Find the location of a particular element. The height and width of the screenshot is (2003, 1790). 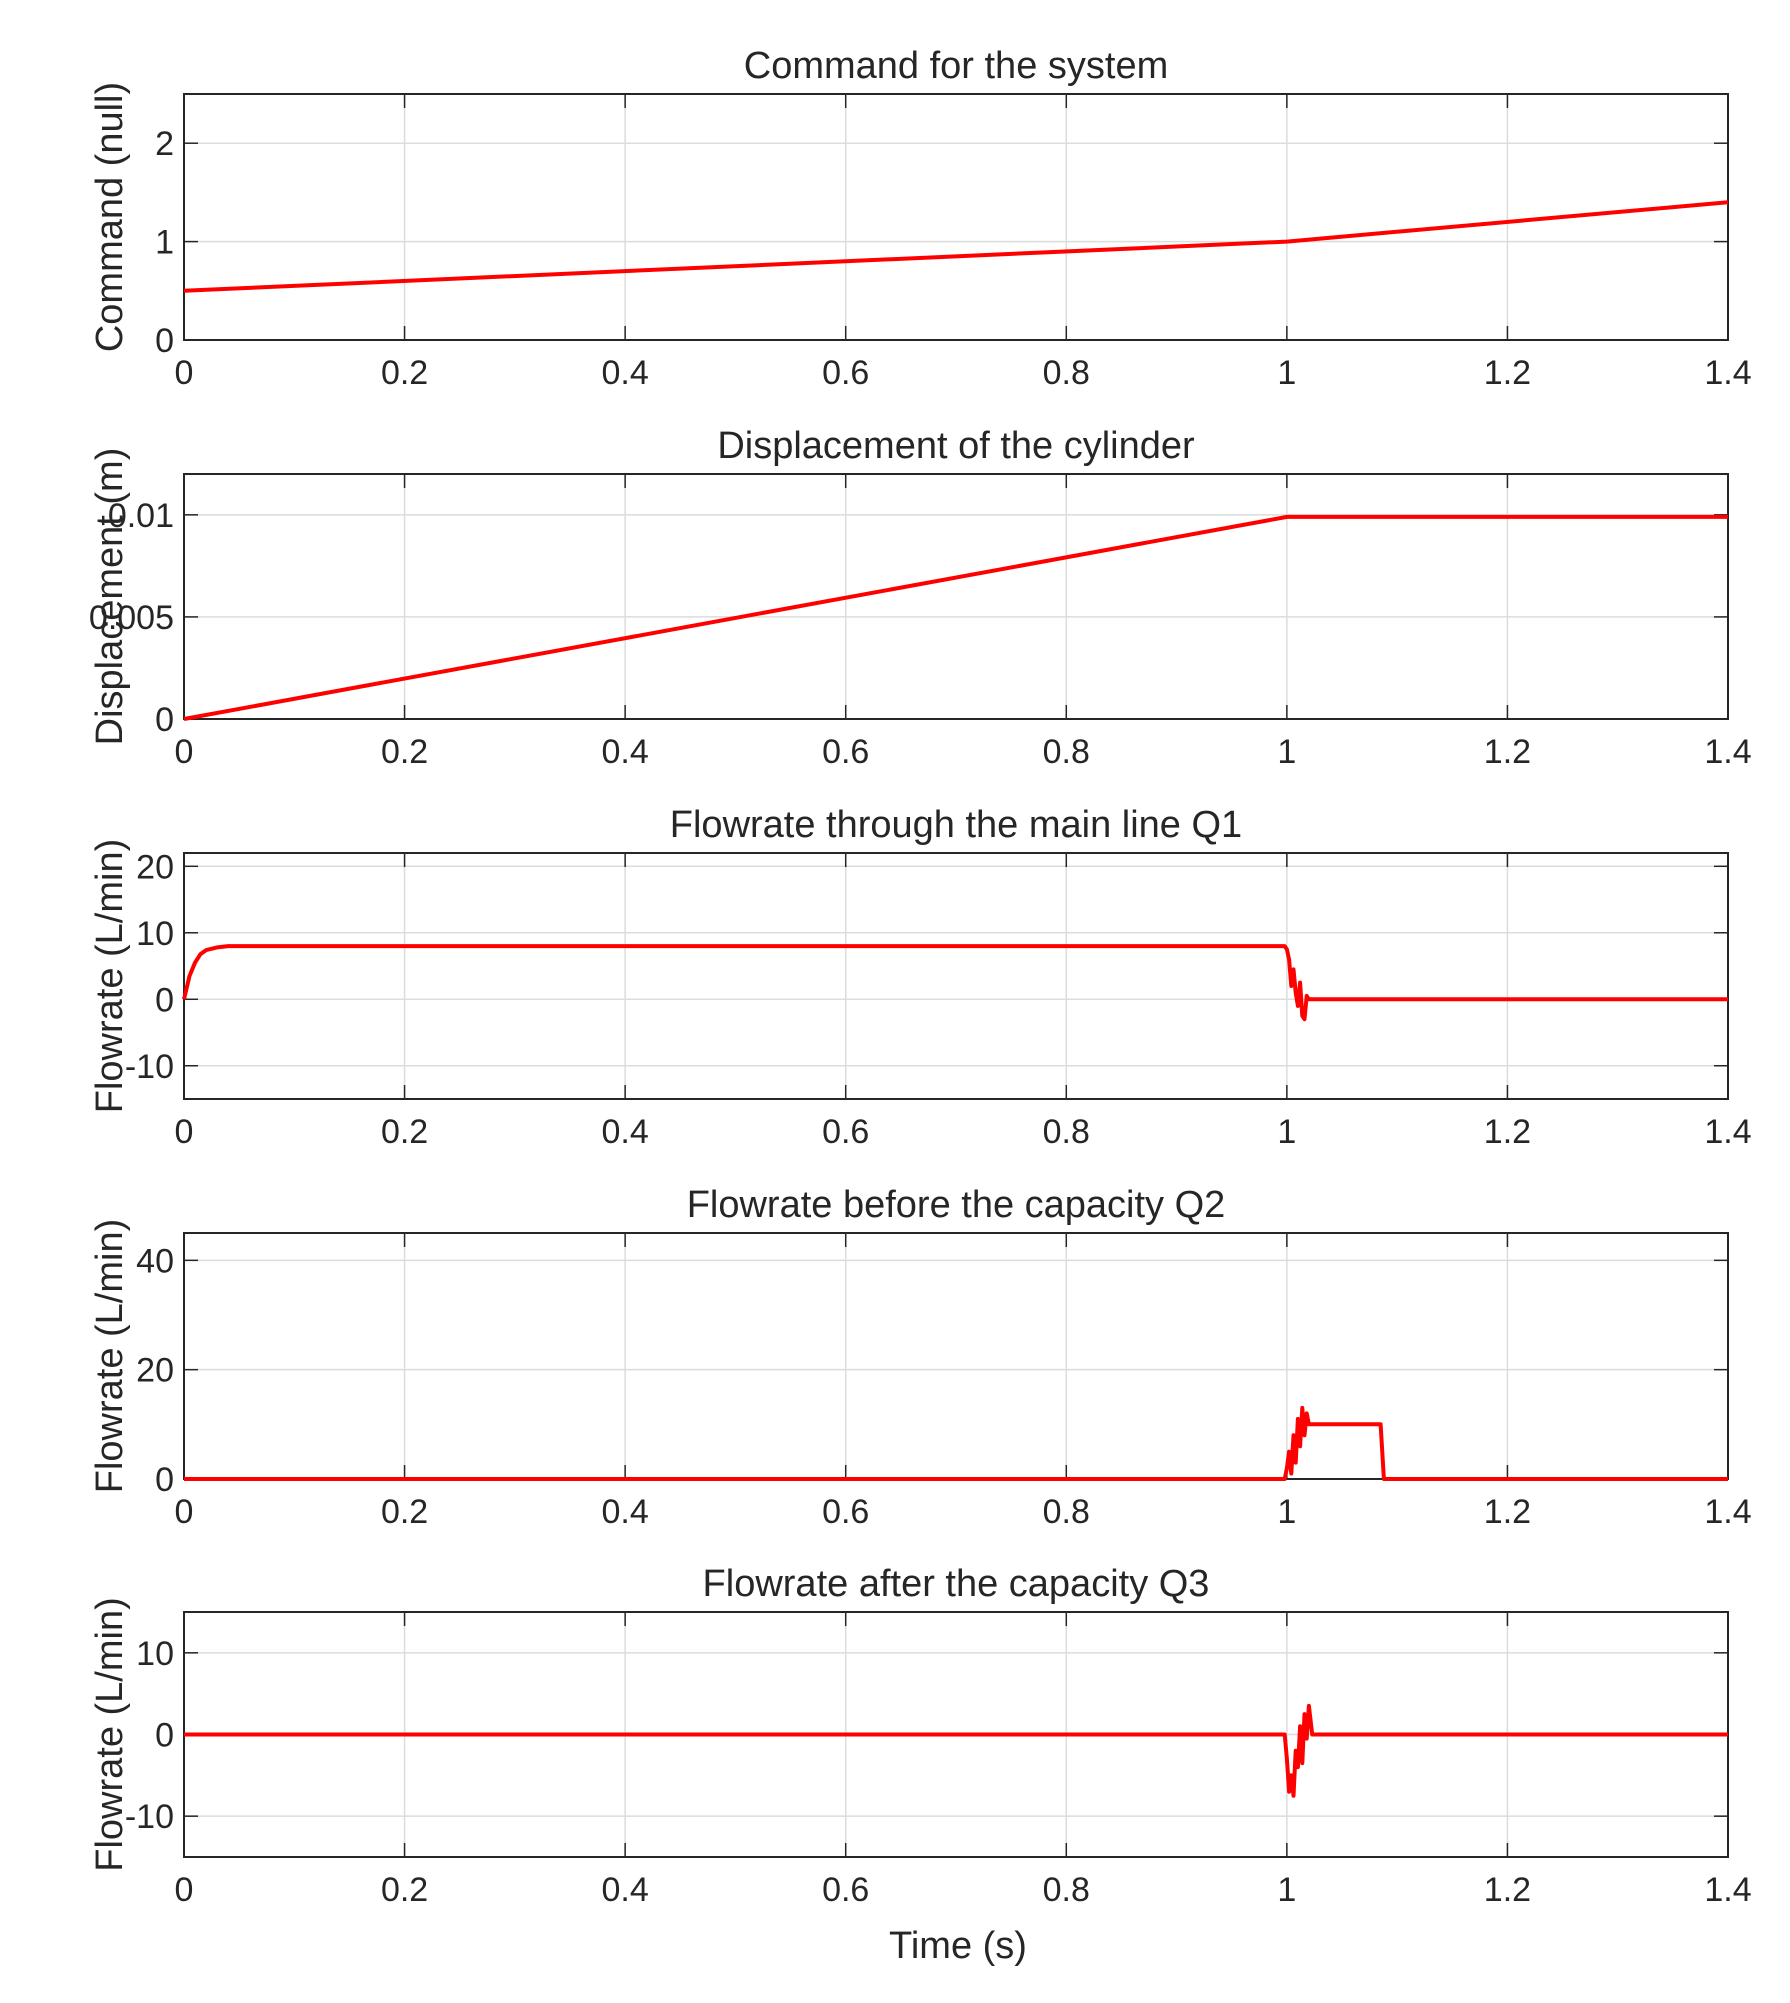

series-line-command is located at coordinates (956, 246).